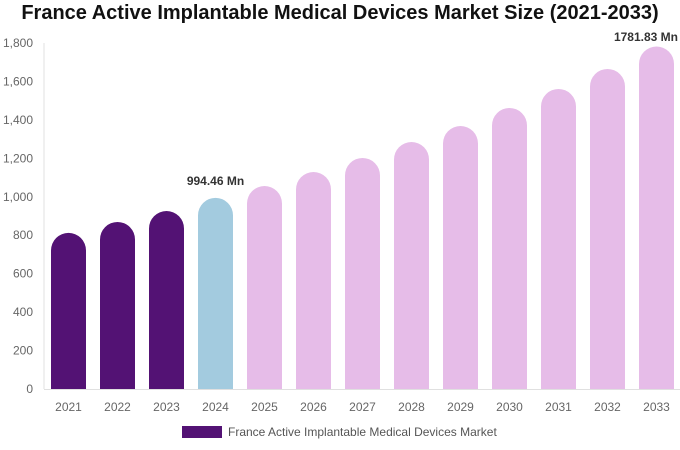  Describe the element at coordinates (558, 407) in the screenshot. I see `x-tick-label: 2031` at that location.